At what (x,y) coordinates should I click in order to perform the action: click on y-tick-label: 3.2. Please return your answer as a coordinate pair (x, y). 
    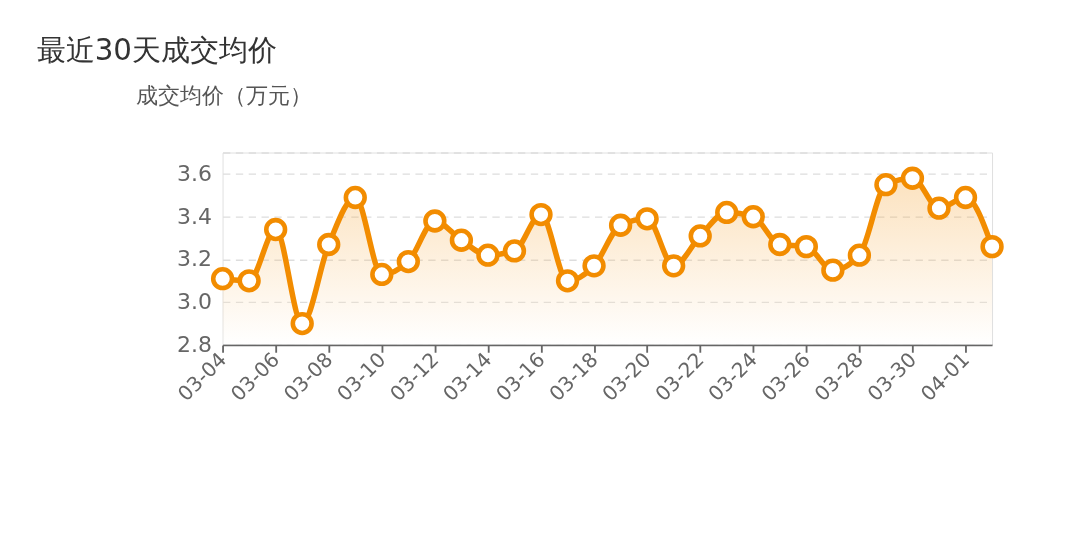
    Looking at the image, I should click on (195, 259).